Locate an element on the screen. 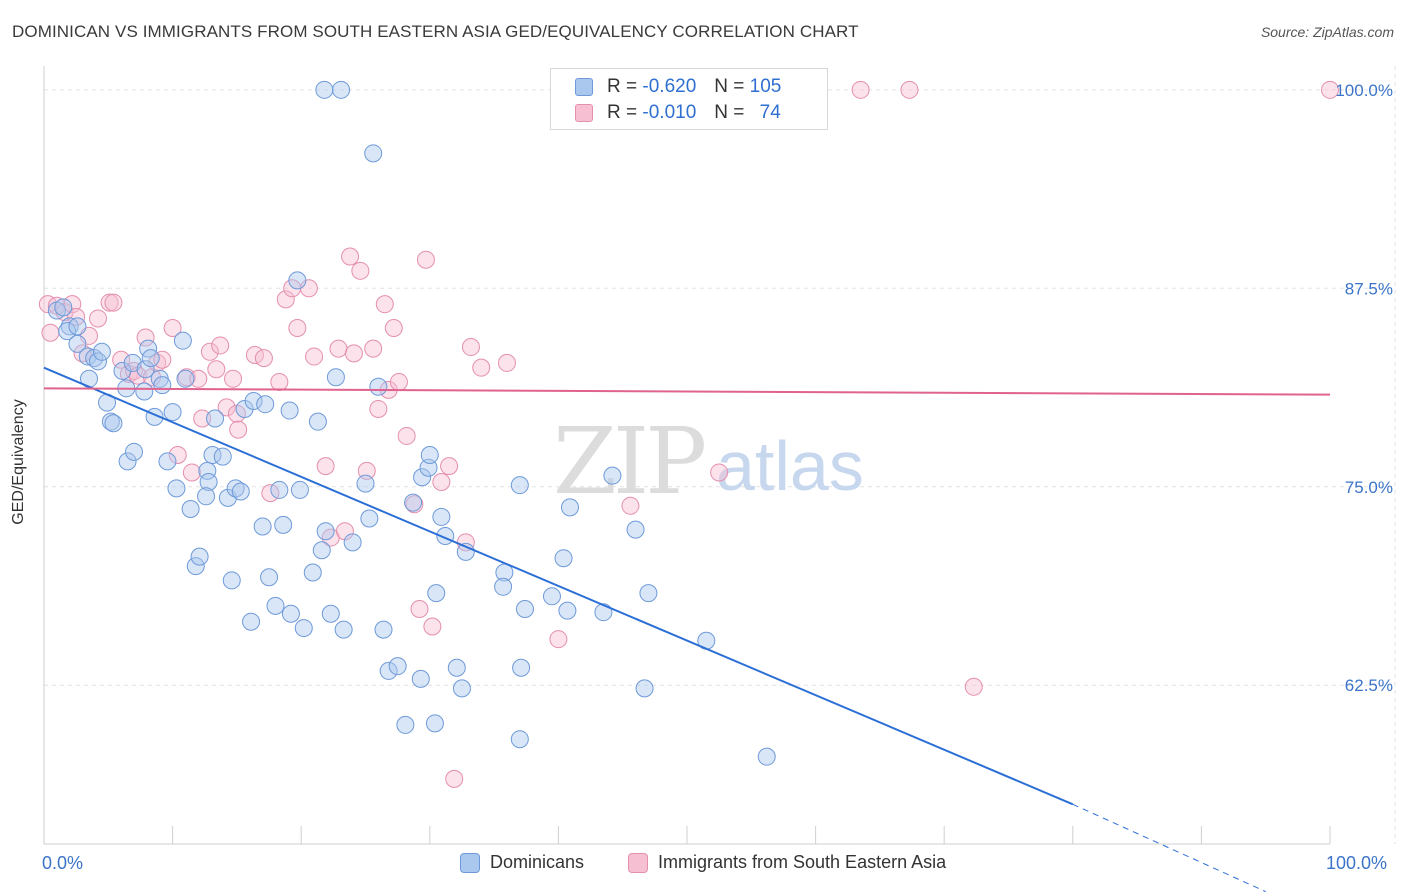 This screenshot has width=1406, height=892. y-axis-label: GED/Equivalency is located at coordinates (18, 462).